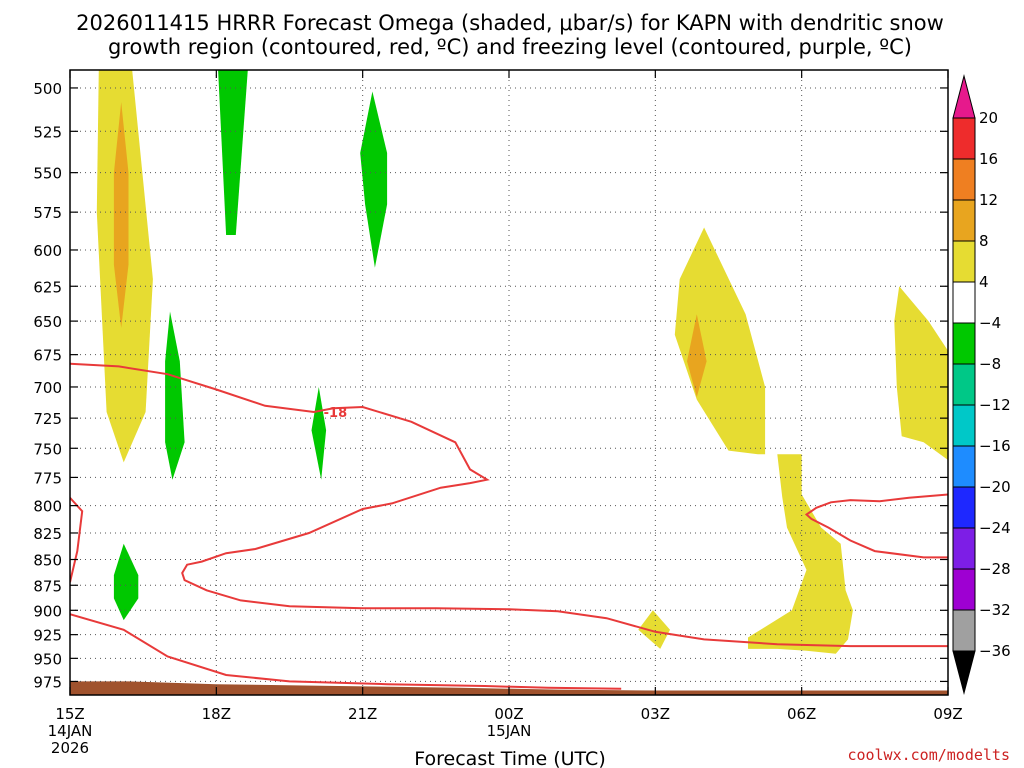 The height and width of the screenshot is (768, 1024). What do you see at coordinates (988, 200) in the screenshot?
I see `colorbar-label-2: 12` at bounding box center [988, 200].